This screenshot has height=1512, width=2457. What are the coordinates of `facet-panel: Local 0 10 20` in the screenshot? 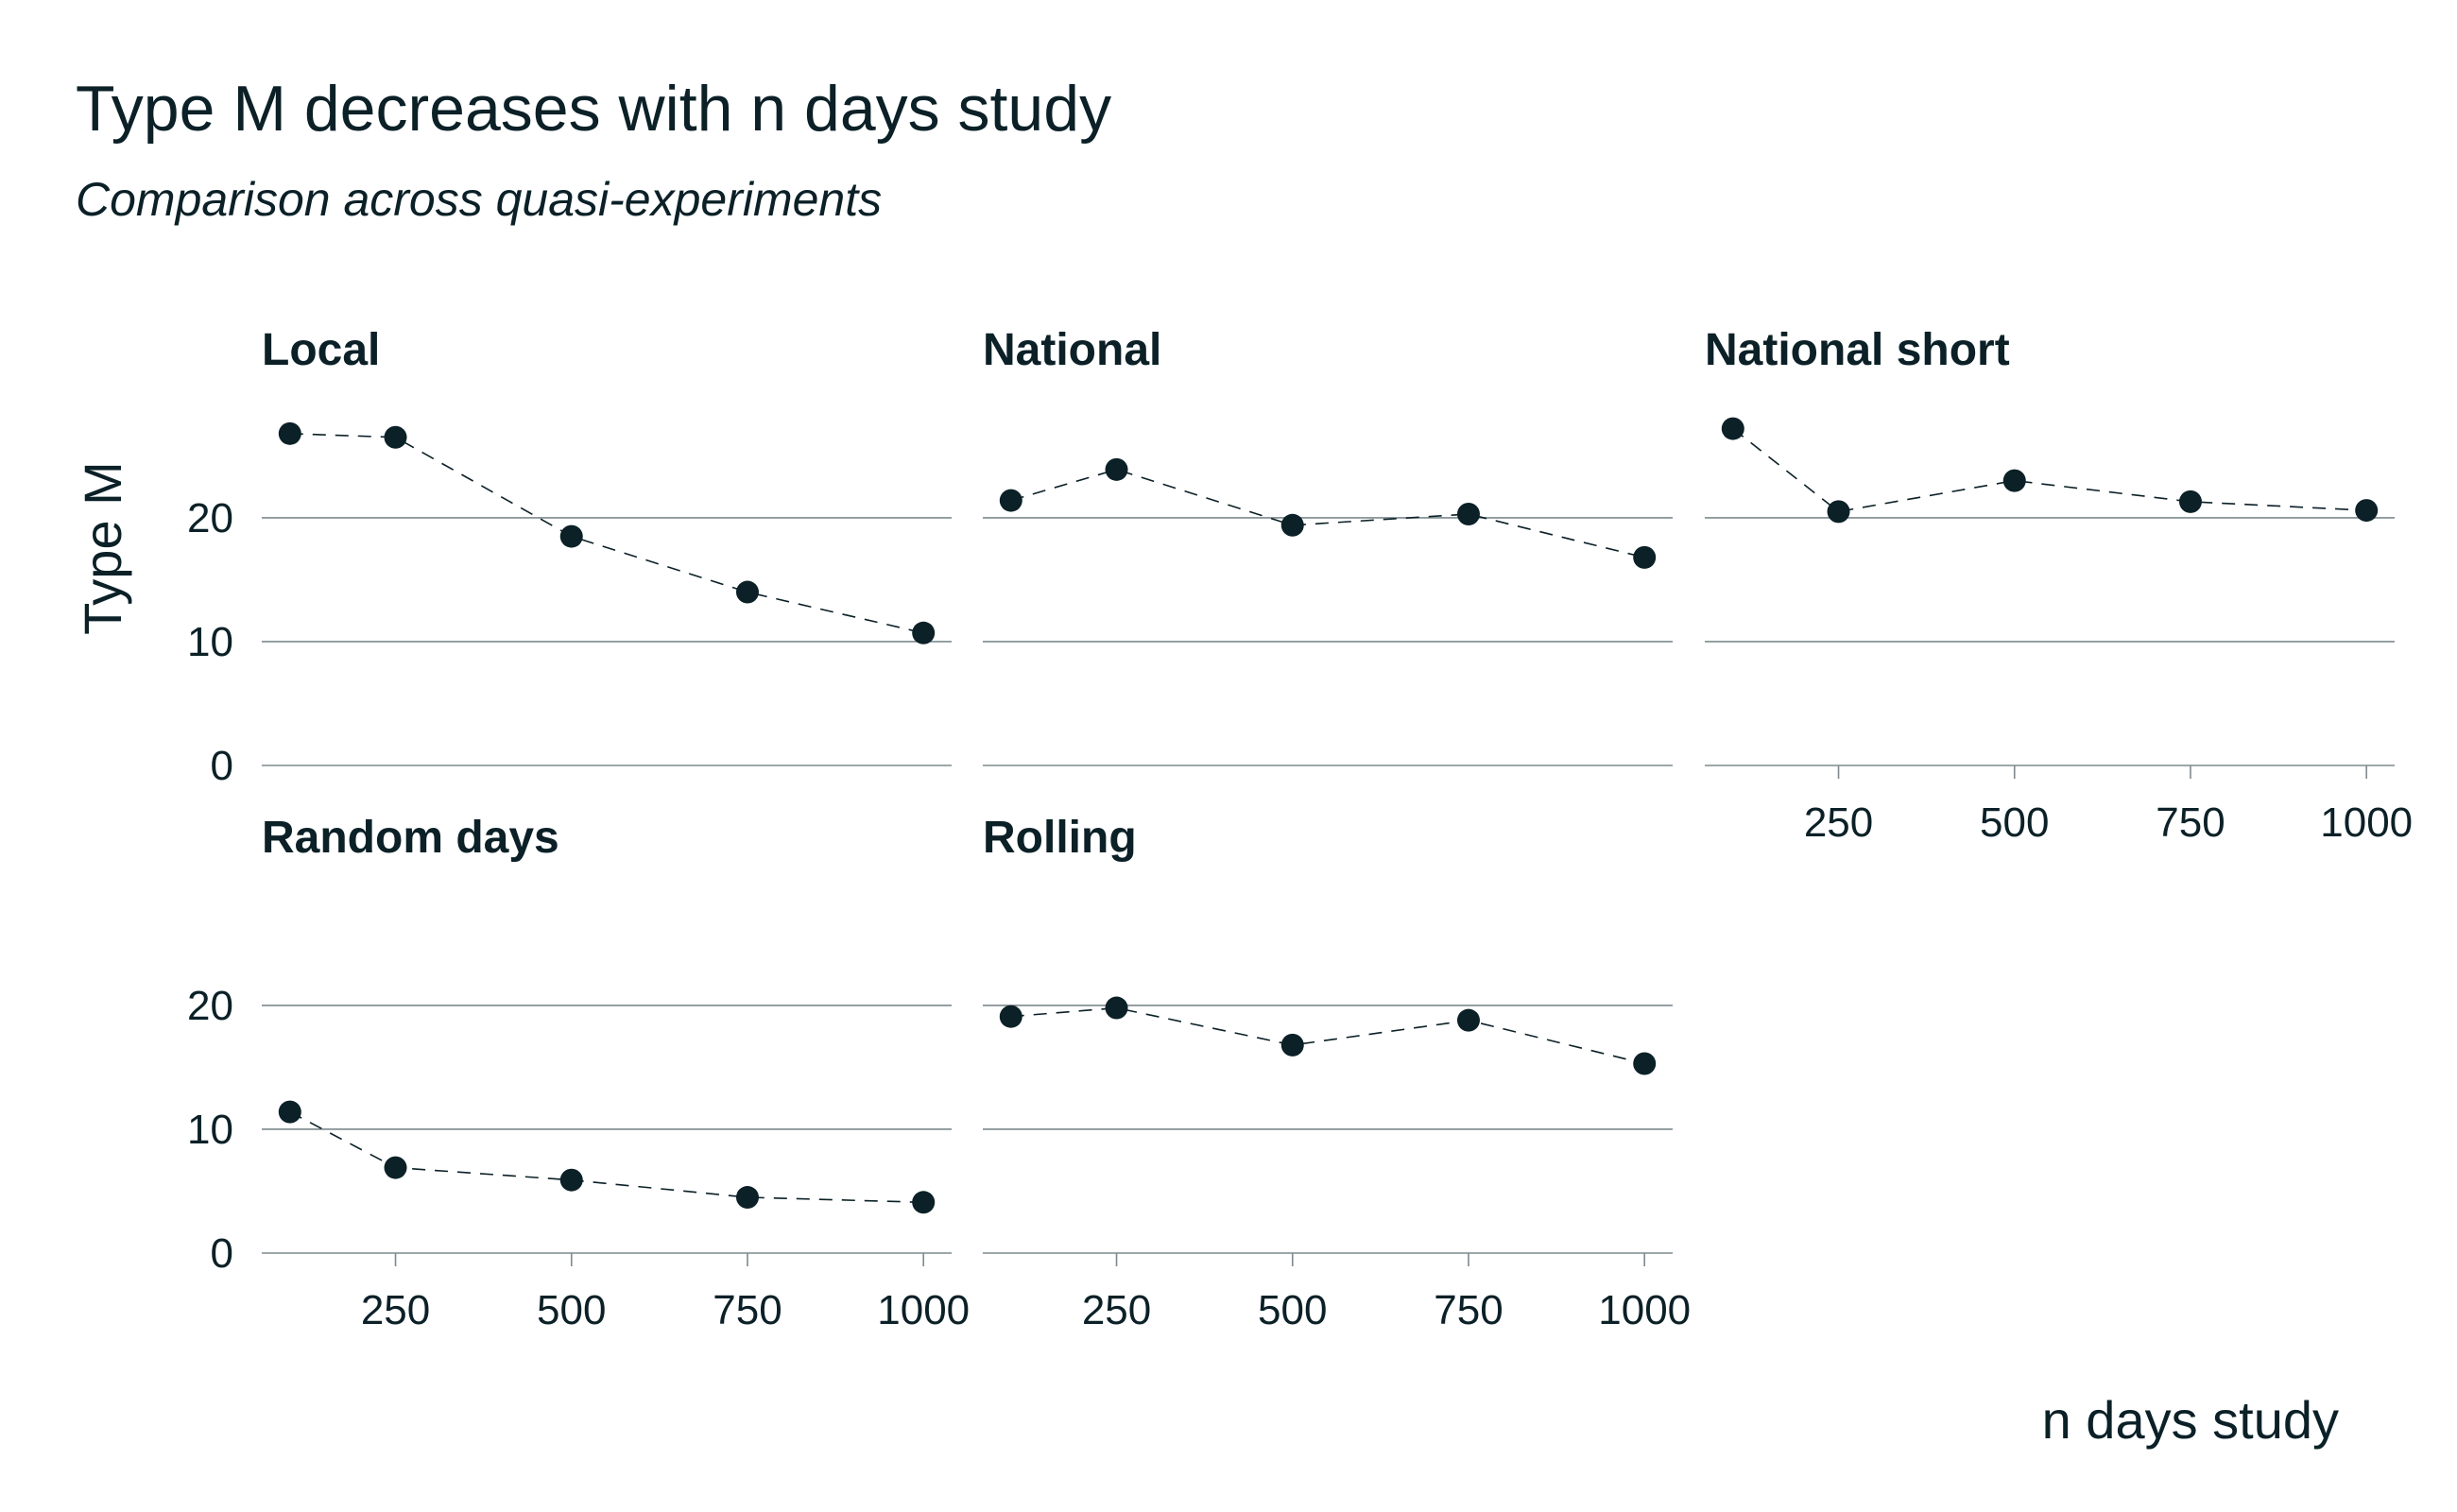 It's located at (569, 557).